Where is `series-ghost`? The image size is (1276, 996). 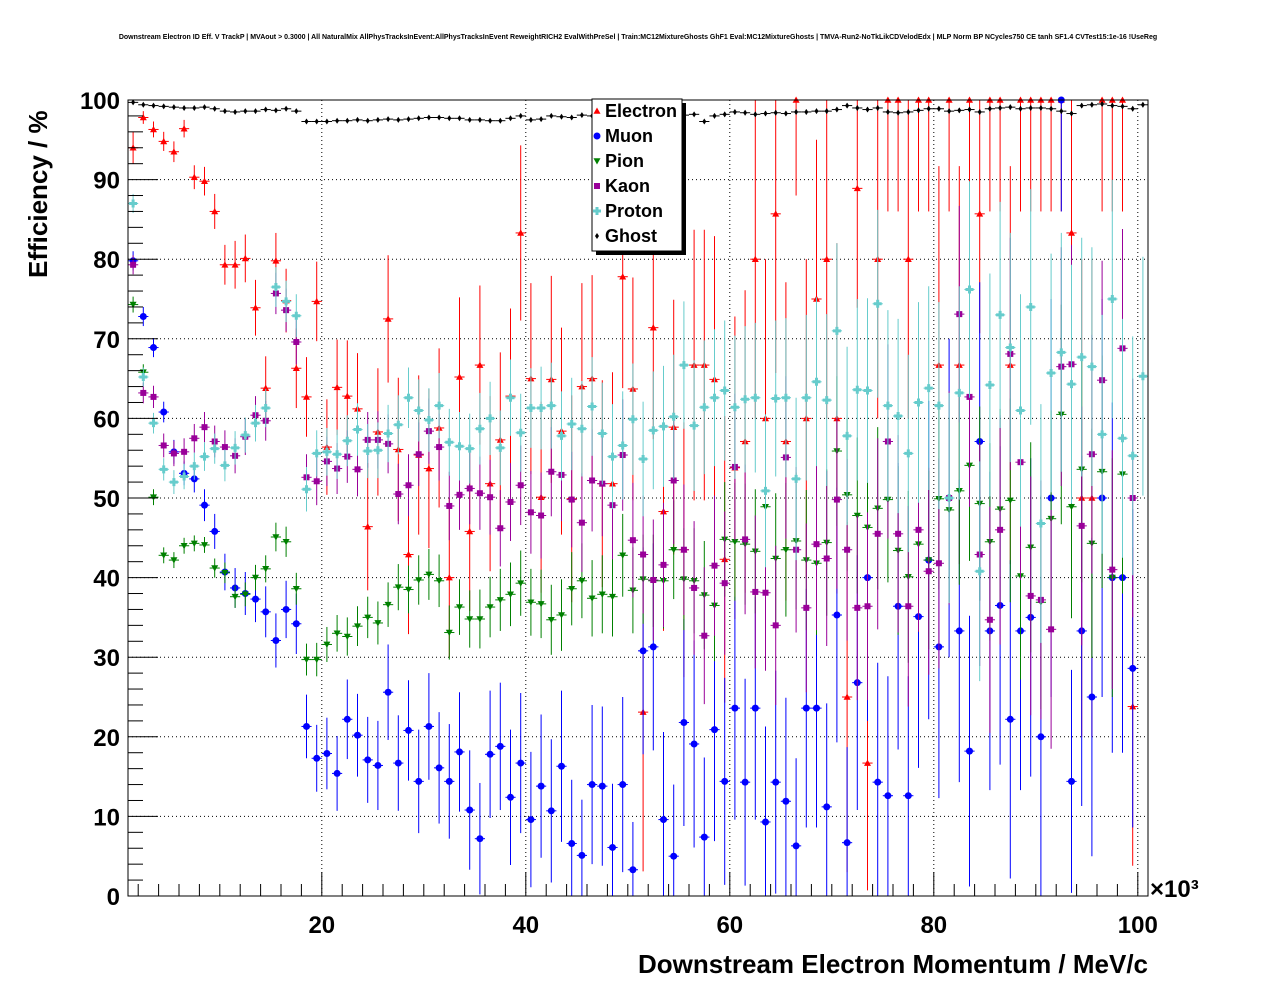 series-ghost is located at coordinates (638, 112).